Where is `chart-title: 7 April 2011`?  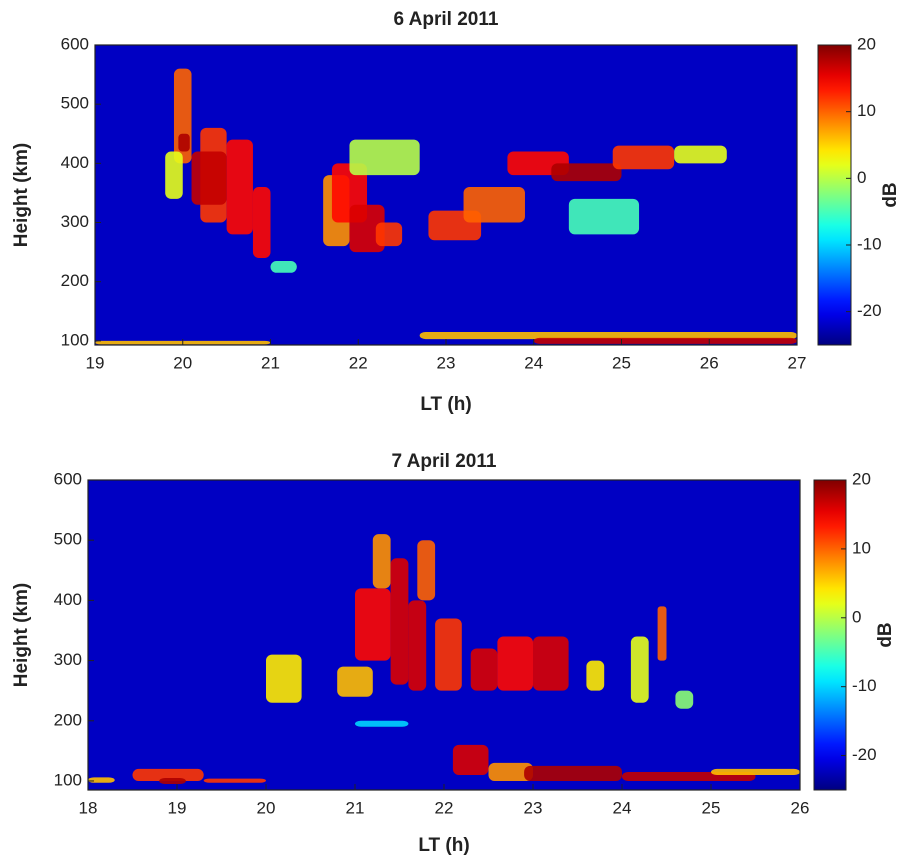 chart-title: 7 April 2011 is located at coordinates (444, 461).